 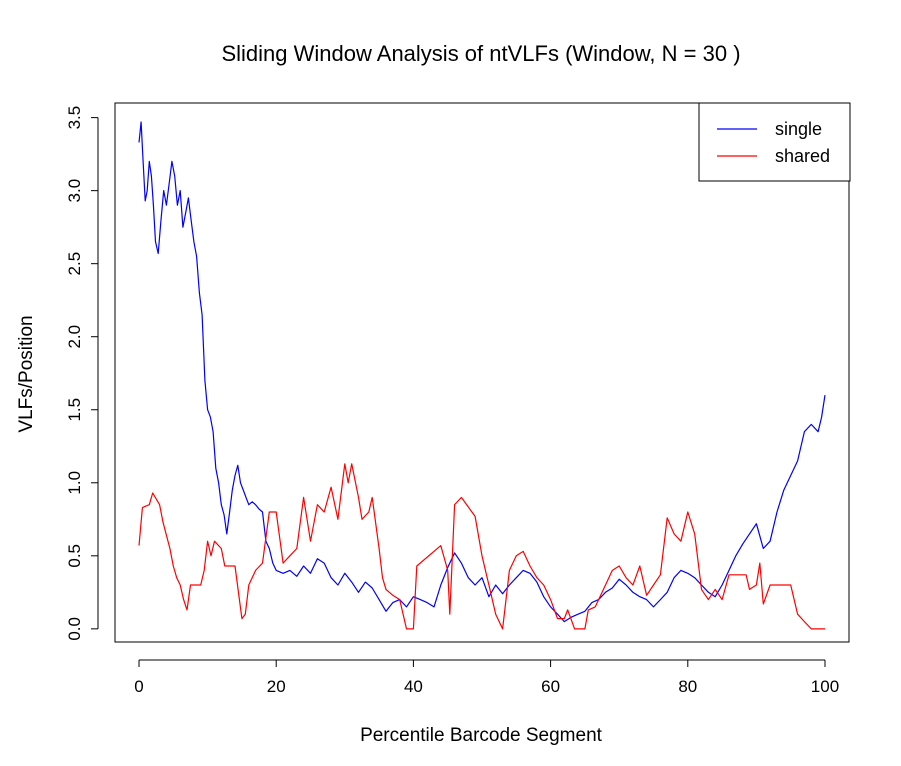 What do you see at coordinates (138, 686) in the screenshot?
I see `x-tick-label: 0` at bounding box center [138, 686].